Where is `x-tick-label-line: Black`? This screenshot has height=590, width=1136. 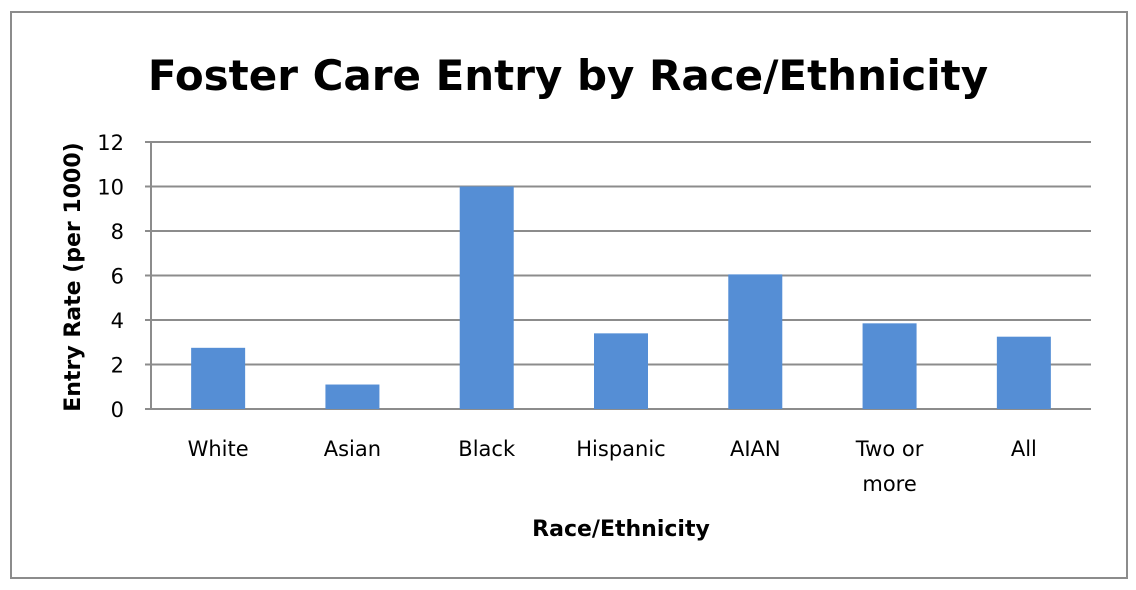 x-tick-label-line: Black is located at coordinates (487, 449).